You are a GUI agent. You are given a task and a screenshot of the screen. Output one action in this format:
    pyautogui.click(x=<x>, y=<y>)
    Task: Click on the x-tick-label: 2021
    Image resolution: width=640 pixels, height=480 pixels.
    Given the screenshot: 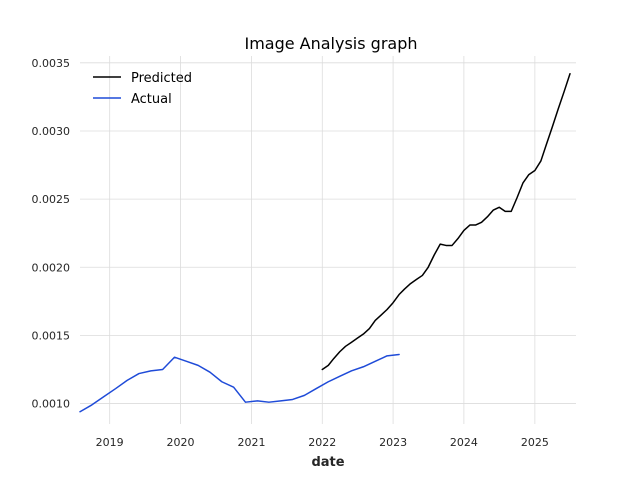 What is the action you would take?
    pyautogui.click(x=251, y=442)
    